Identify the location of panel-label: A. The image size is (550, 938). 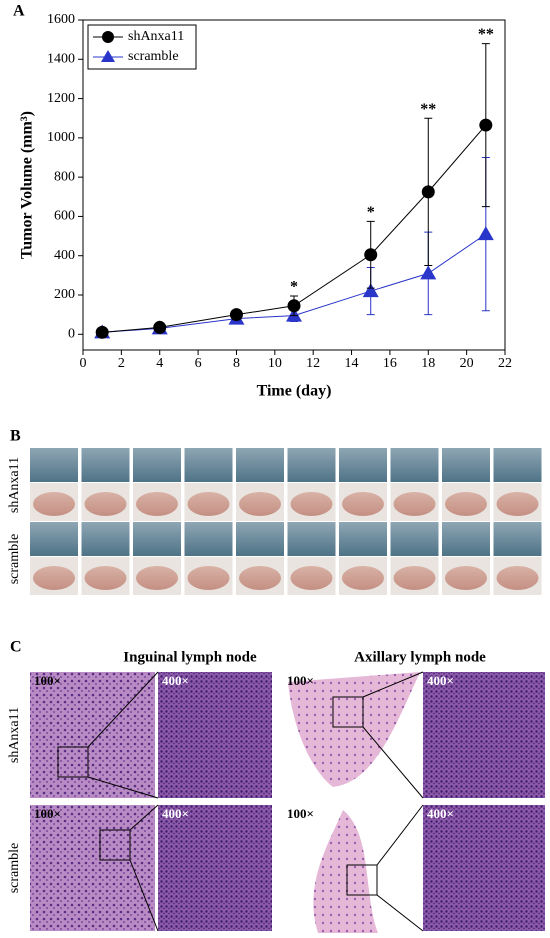
(19, 11).